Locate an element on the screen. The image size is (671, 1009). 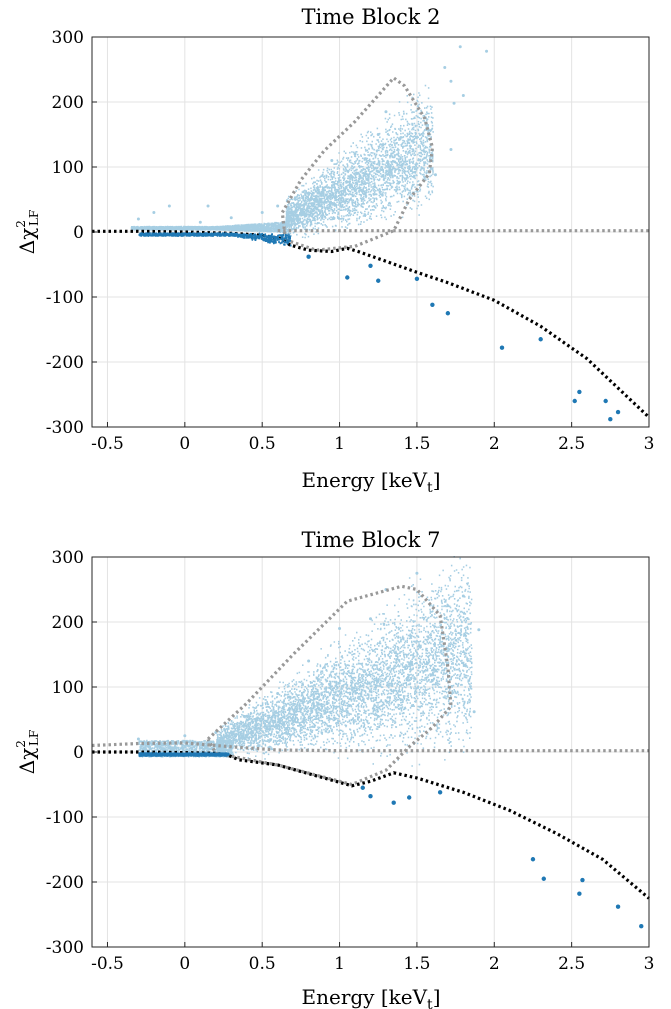
chart-title: Time Block 7 is located at coordinates (370, 540).